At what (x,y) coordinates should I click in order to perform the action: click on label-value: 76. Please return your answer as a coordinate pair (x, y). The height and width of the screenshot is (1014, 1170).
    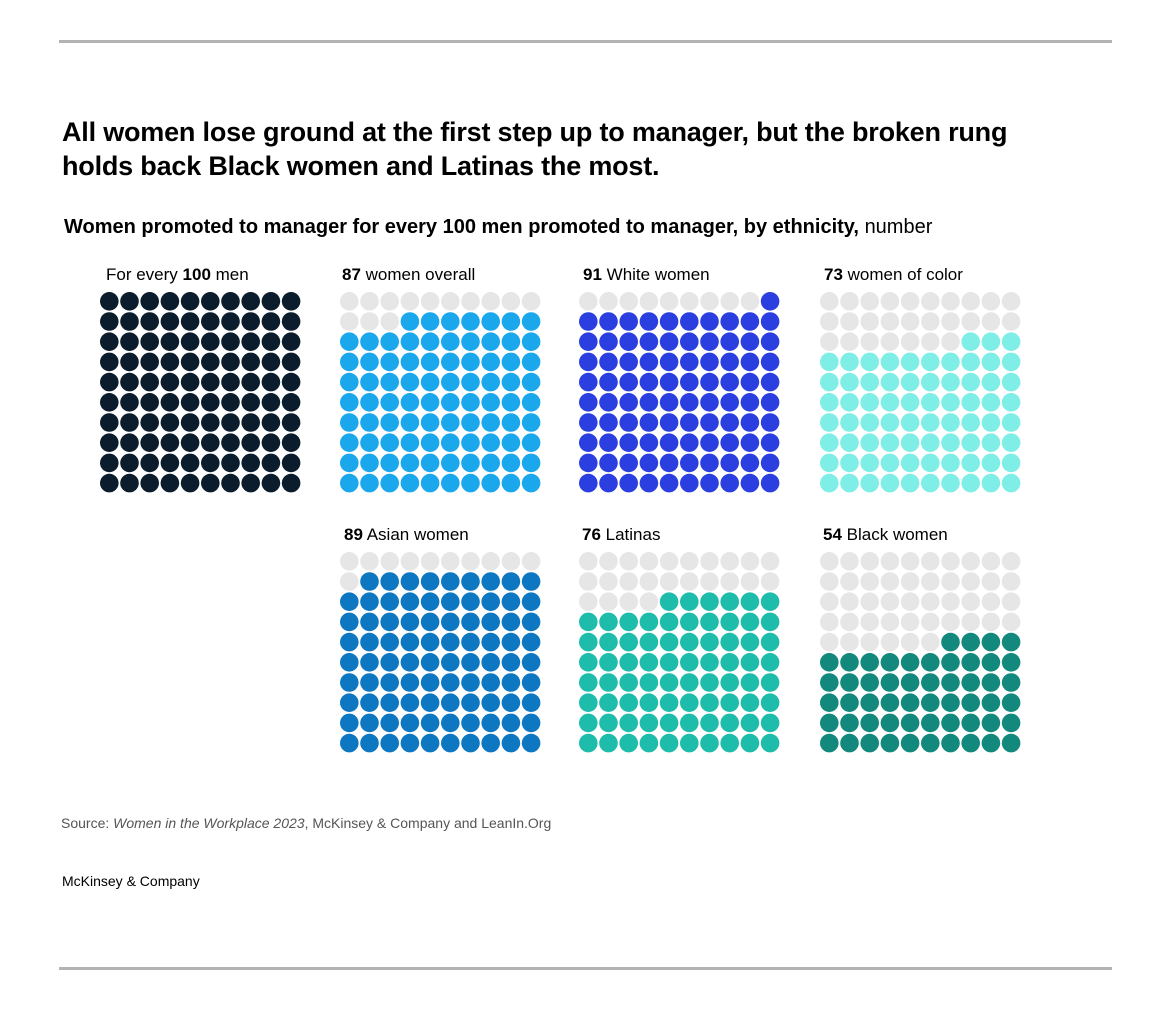
    Looking at the image, I should click on (591, 534).